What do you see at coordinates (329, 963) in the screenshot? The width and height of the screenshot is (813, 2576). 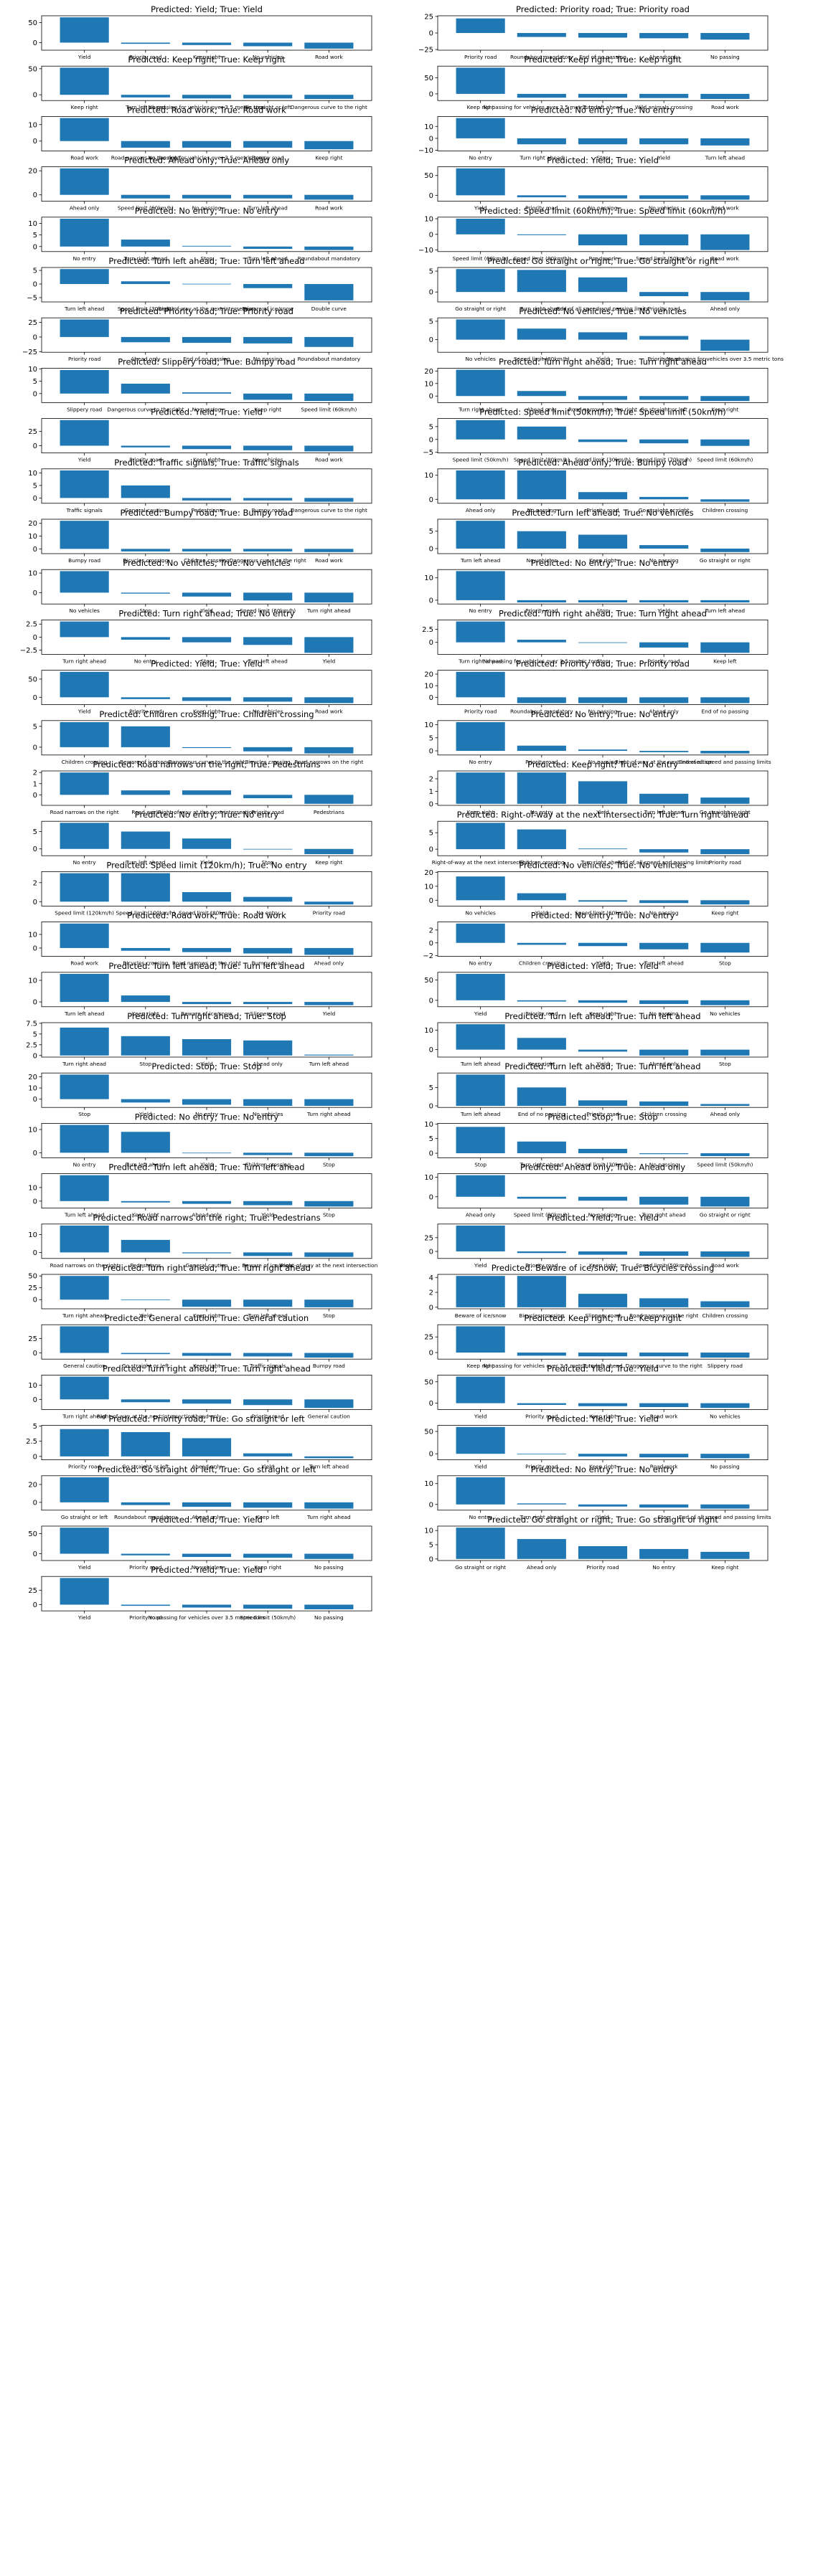 I see `x-tick-label: Ahead only` at bounding box center [329, 963].